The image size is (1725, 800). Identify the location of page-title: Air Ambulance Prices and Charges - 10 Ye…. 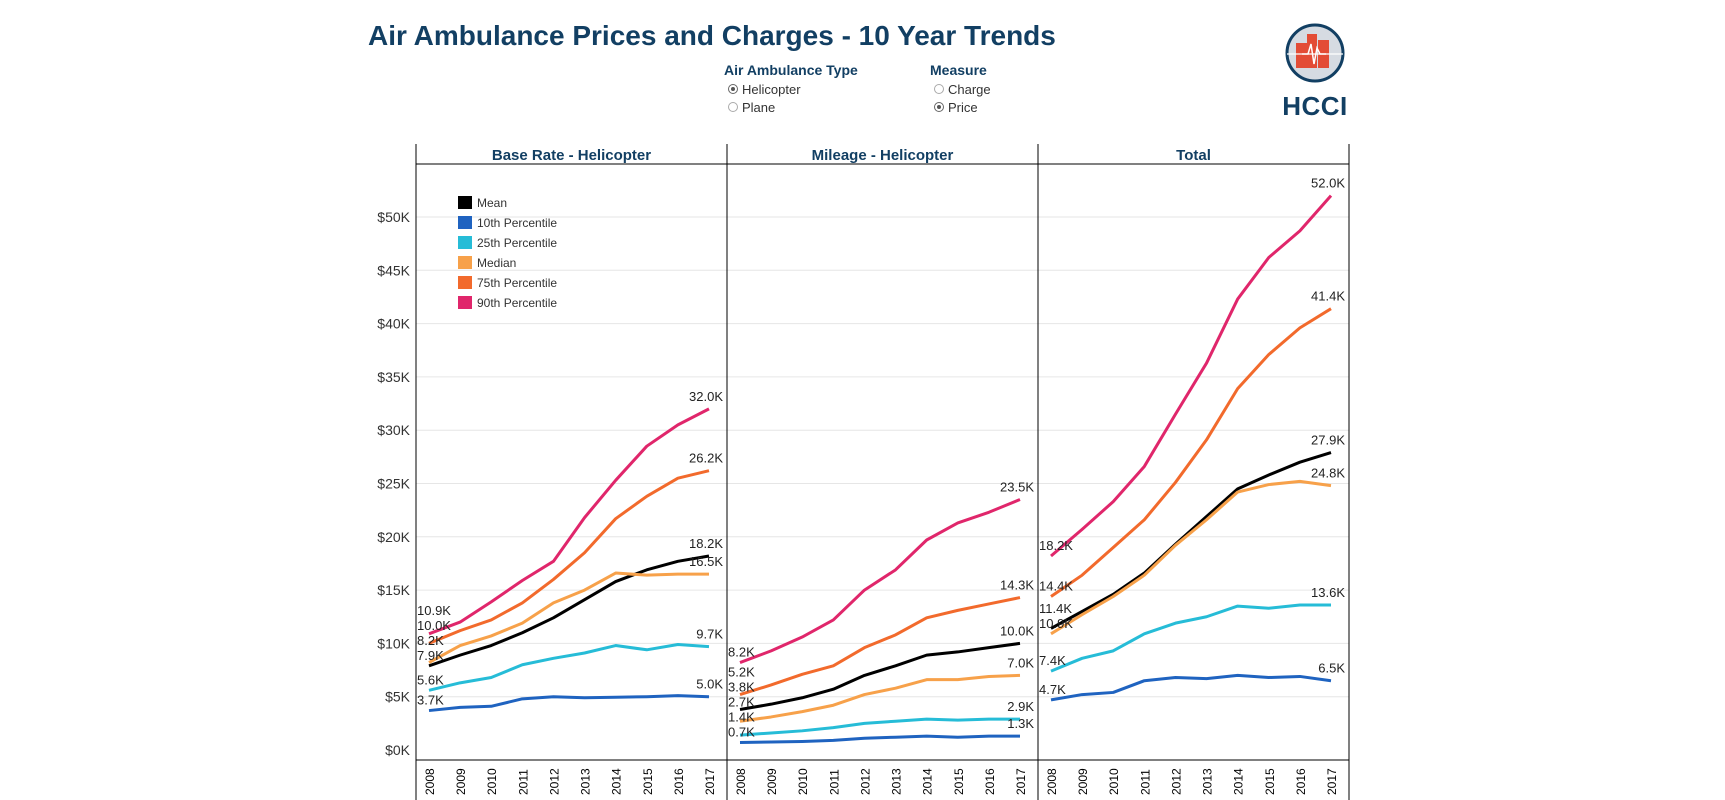
(712, 35).